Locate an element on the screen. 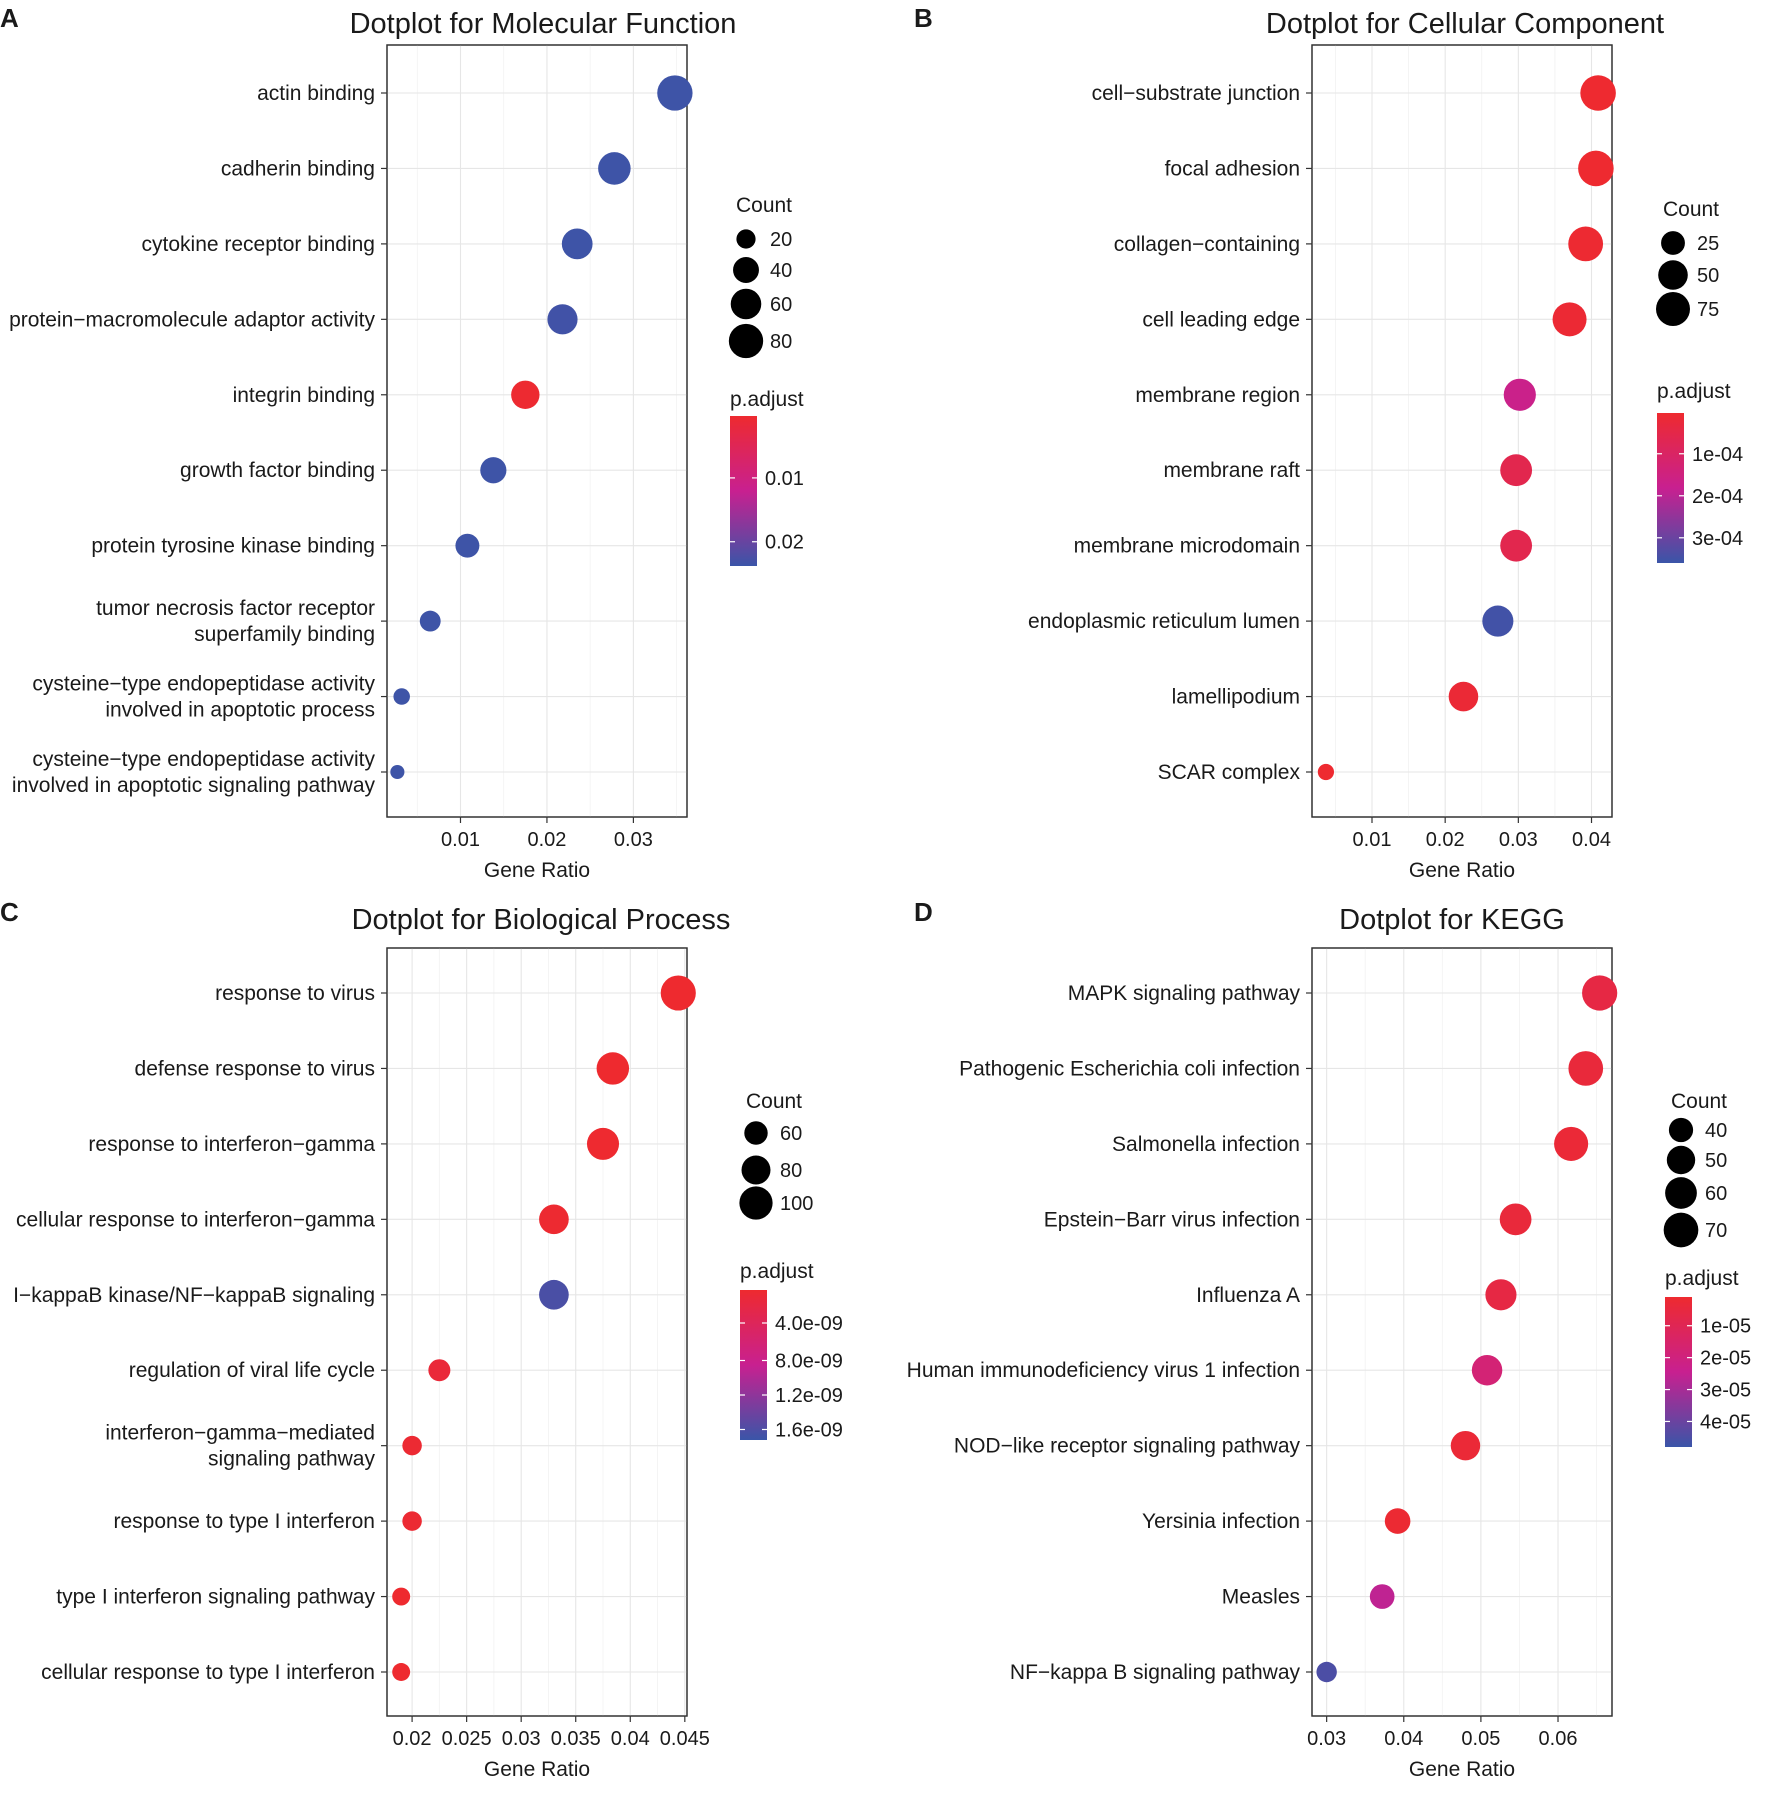  category-label: defense response to virus is located at coordinates (255, 1068).